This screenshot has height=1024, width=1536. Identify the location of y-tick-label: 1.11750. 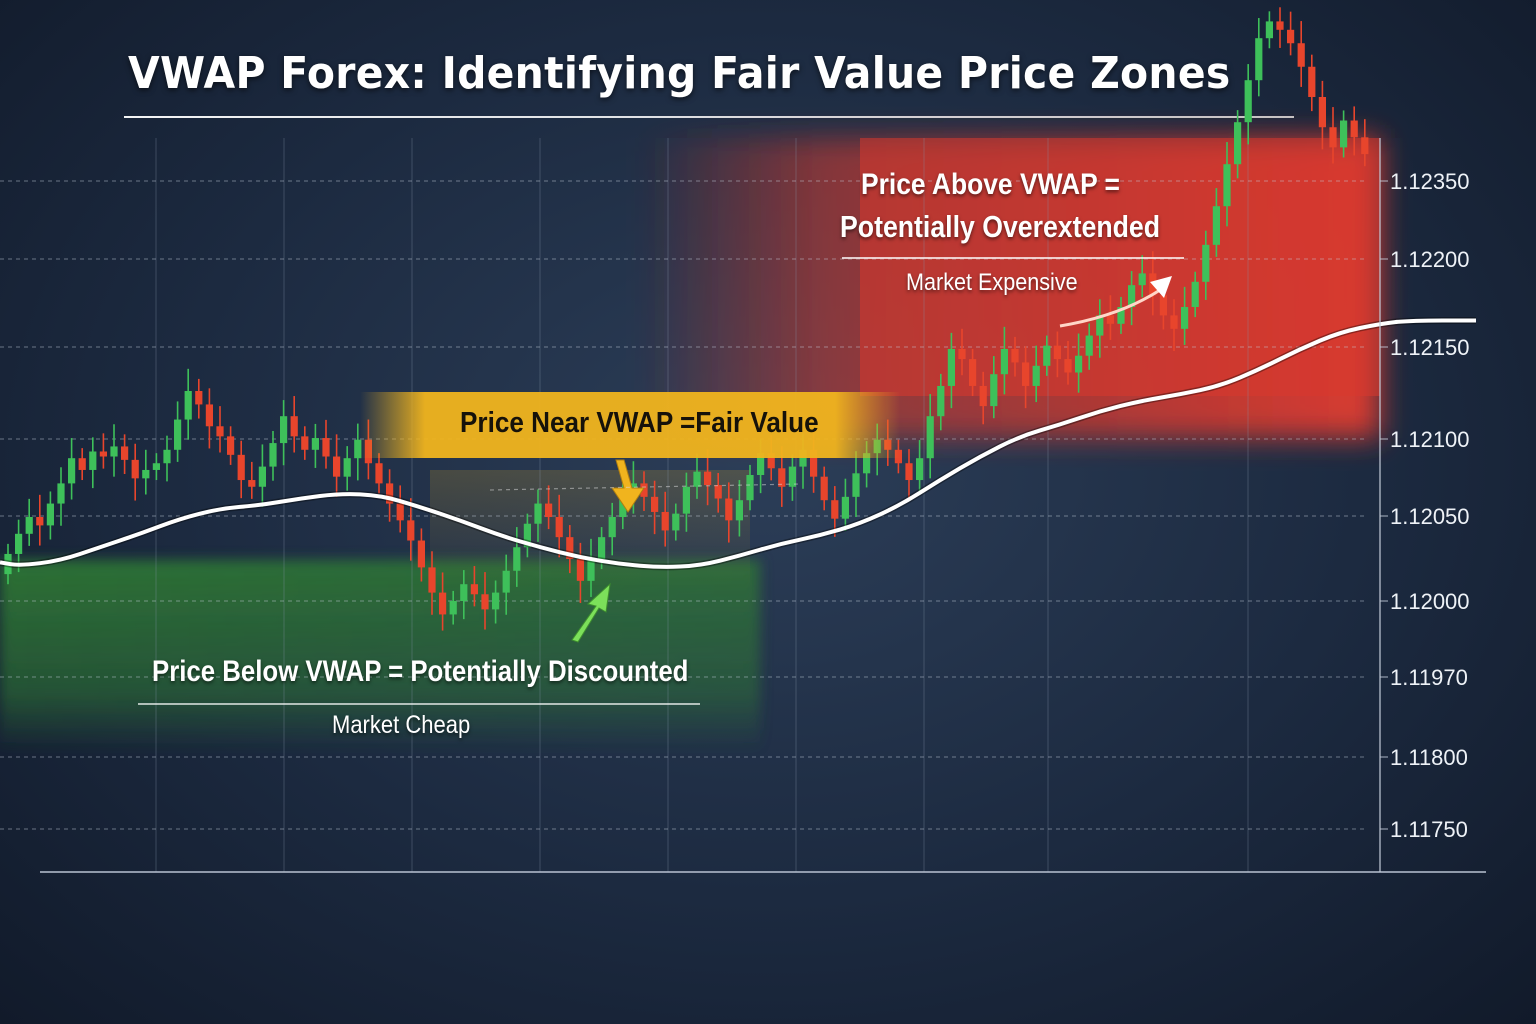
(1429, 829).